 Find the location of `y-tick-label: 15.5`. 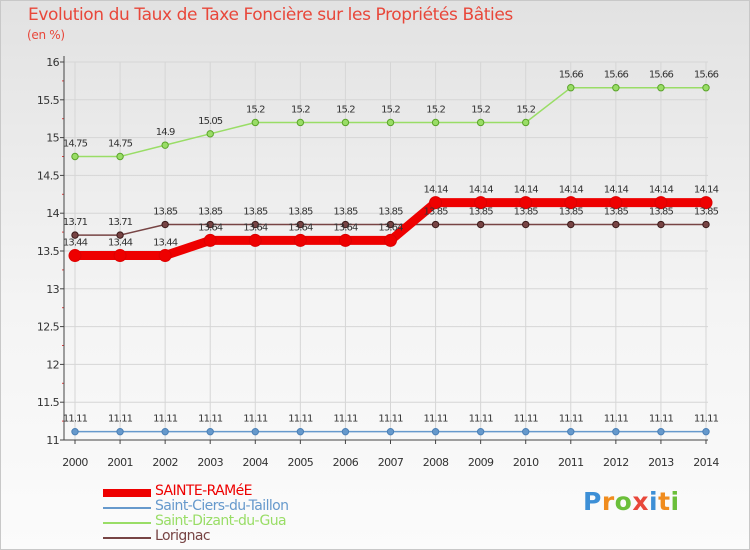

y-tick-label: 15.5 is located at coordinates (48, 100).